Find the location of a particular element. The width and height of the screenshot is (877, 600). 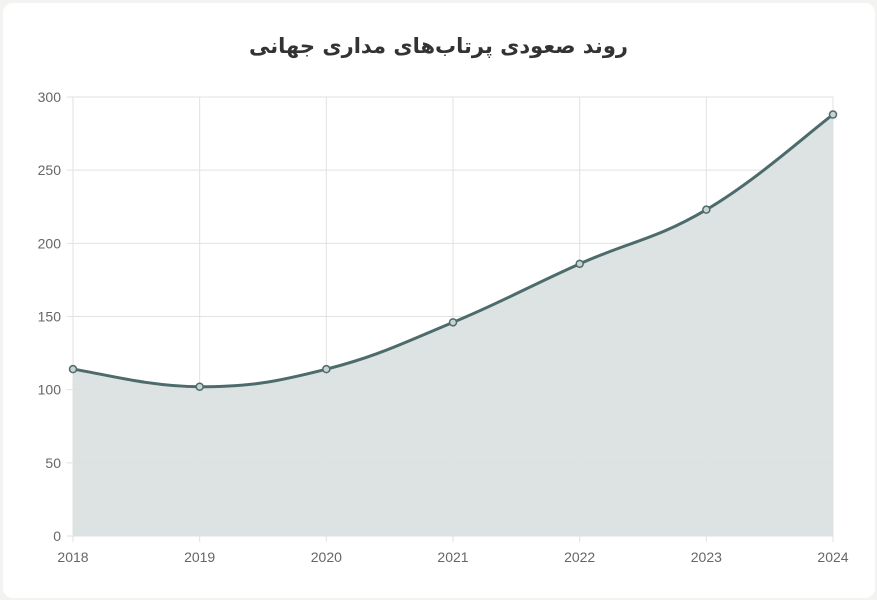

y-tick-label: 50 is located at coordinates (53, 463).